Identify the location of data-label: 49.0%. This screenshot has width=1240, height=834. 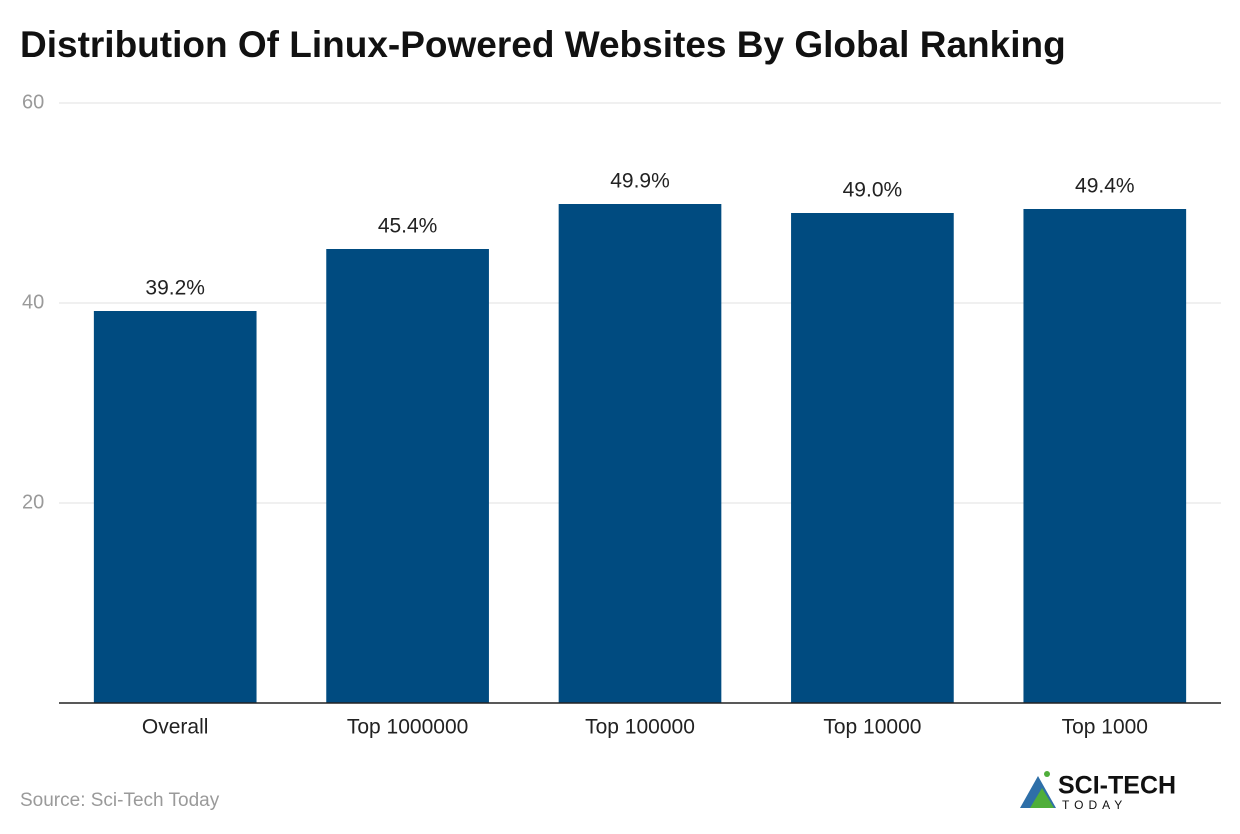
(873, 190).